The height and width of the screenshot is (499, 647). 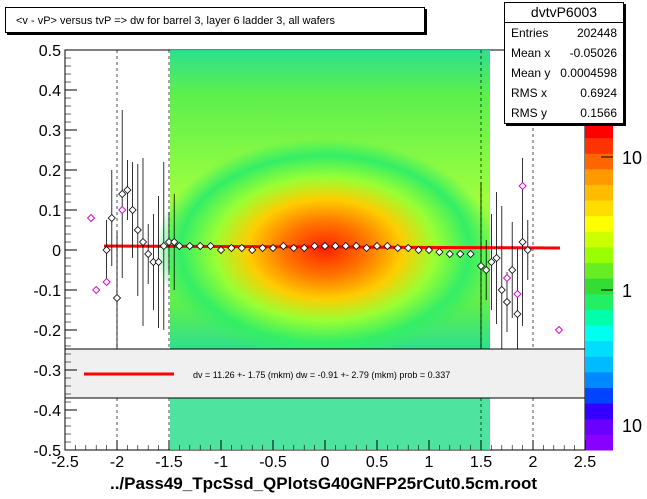 What do you see at coordinates (117, 462) in the screenshot?
I see `x-tick-label: -2` at bounding box center [117, 462].